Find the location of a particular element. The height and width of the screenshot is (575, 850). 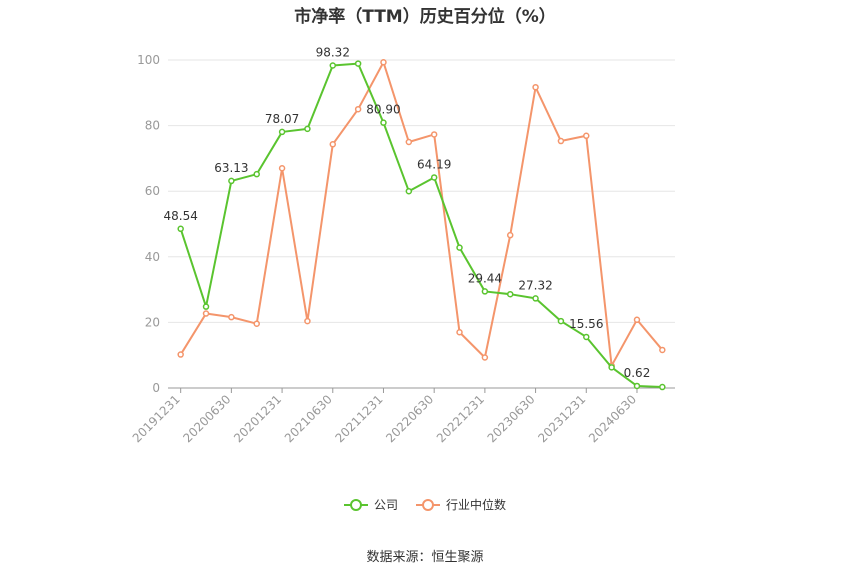

data-label: 15.56 is located at coordinates (586, 324).